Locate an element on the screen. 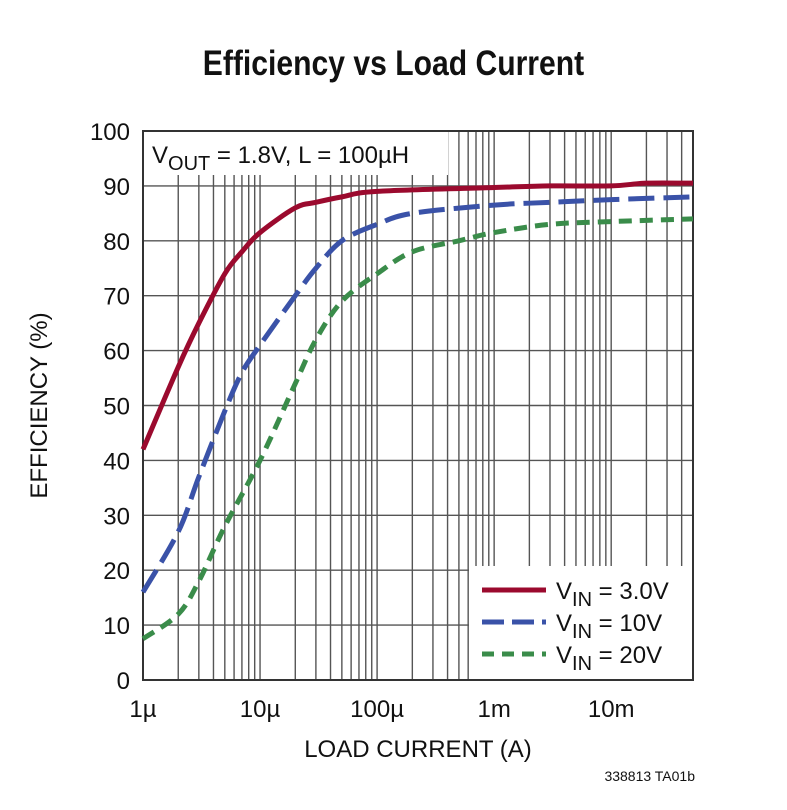 This screenshot has width=787, height=810. x-axis-label: LOAD CURRENT (A) is located at coordinates (418, 749).